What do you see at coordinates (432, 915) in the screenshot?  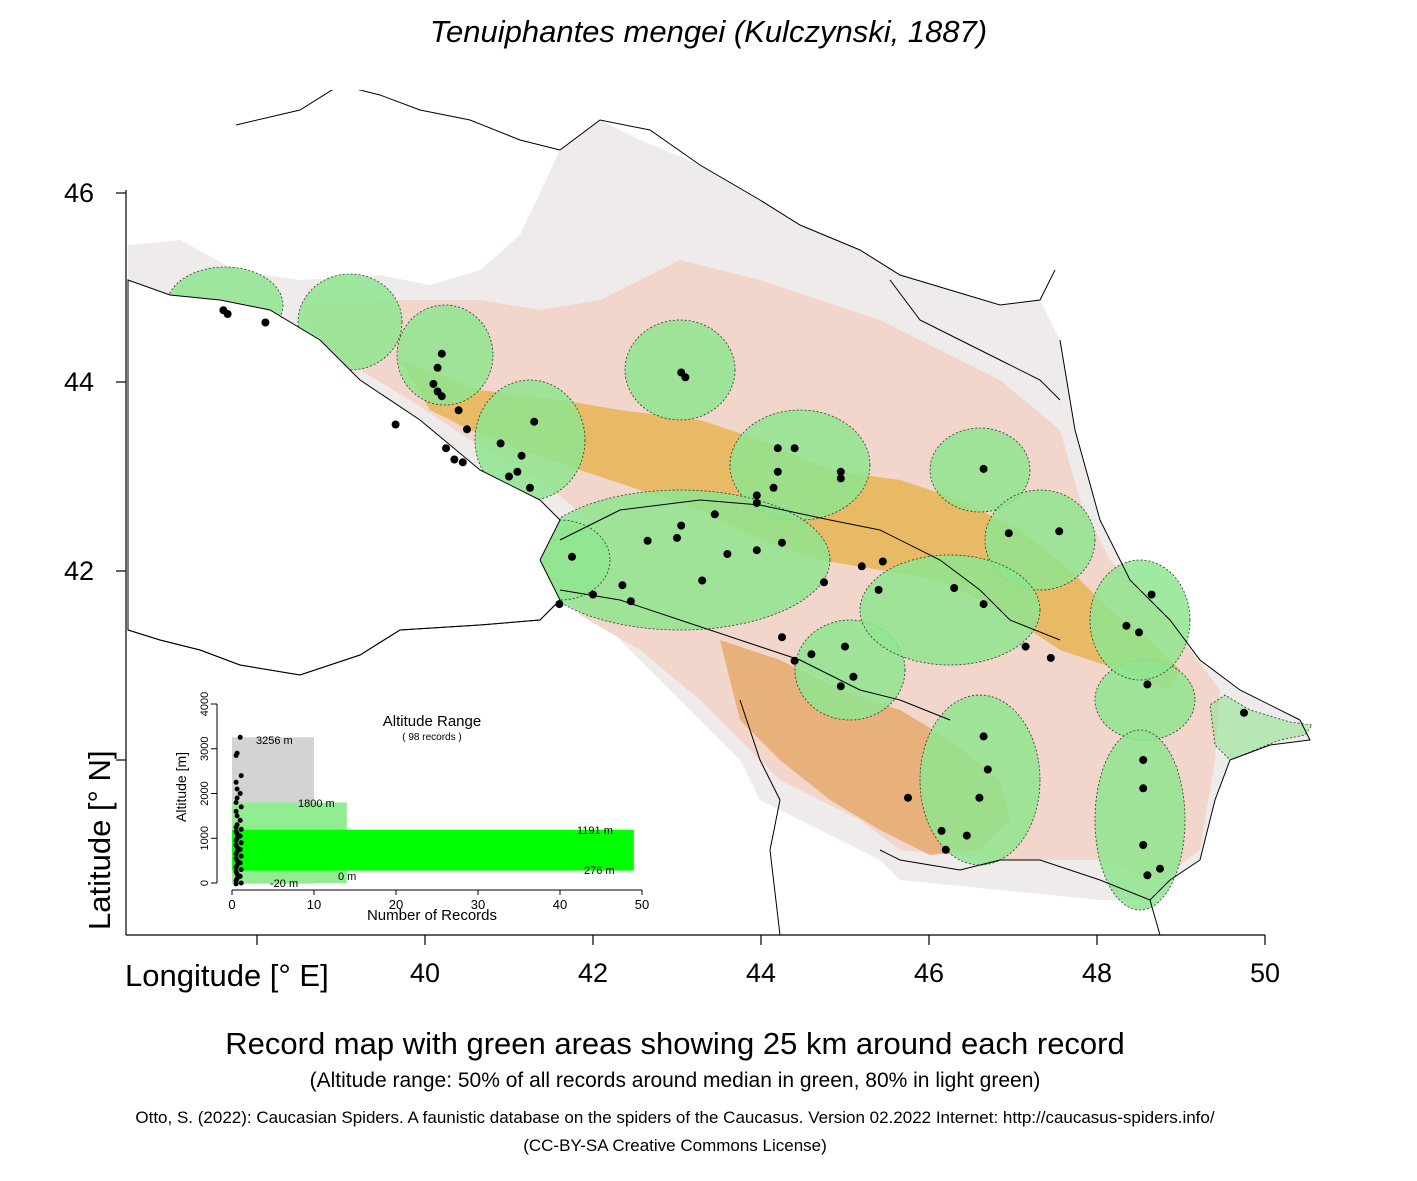 I see `inset-xlabel: Number of Records` at bounding box center [432, 915].